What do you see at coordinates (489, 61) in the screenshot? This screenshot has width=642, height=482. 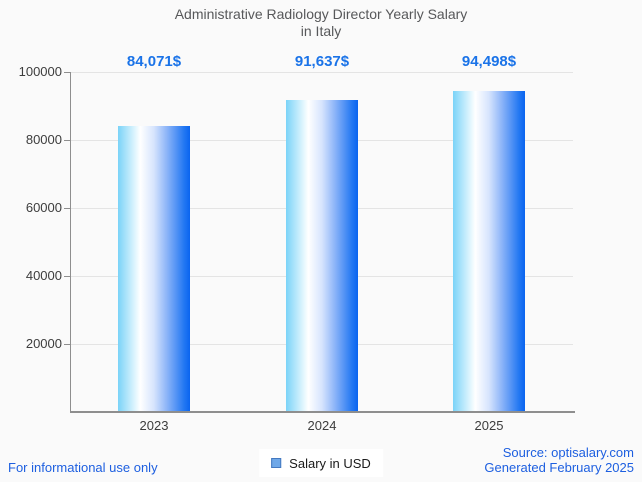 I see `bar-value-label: 94,498$` at bounding box center [489, 61].